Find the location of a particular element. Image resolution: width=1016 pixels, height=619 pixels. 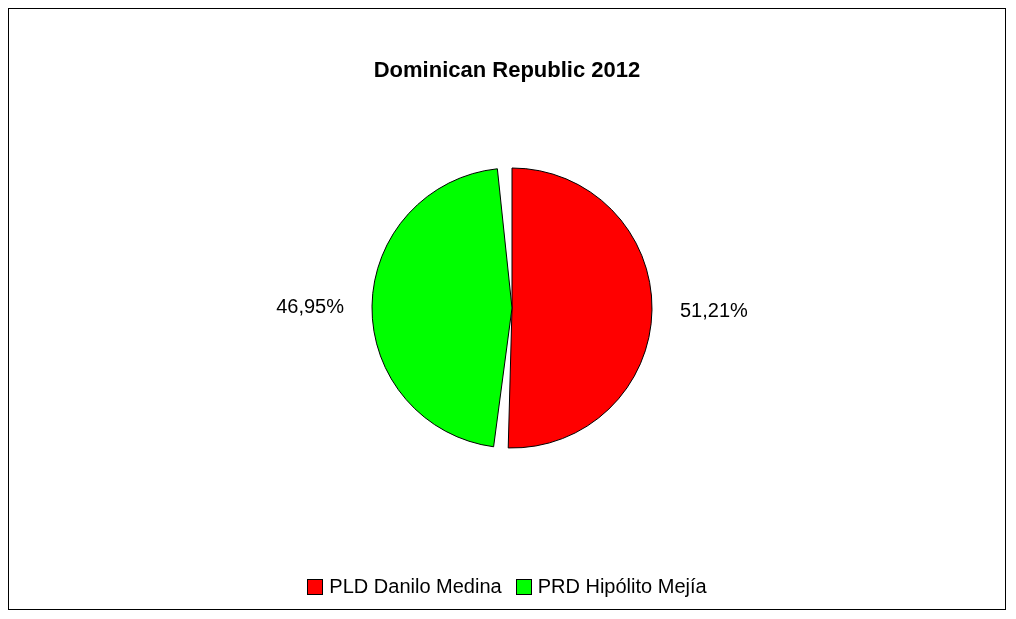

legend-label: PLD Danilo Medina is located at coordinates (415, 586).